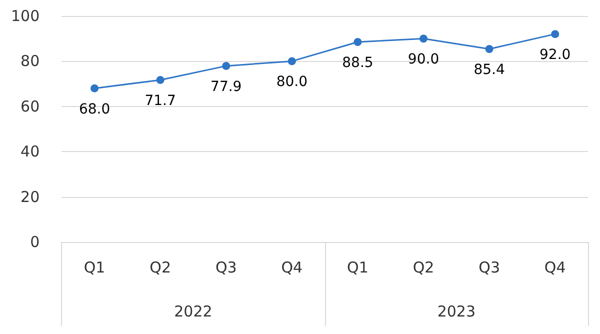 The height and width of the screenshot is (334, 600). What do you see at coordinates (25, 16) in the screenshot?
I see `y-tick-label: 100` at bounding box center [25, 16].